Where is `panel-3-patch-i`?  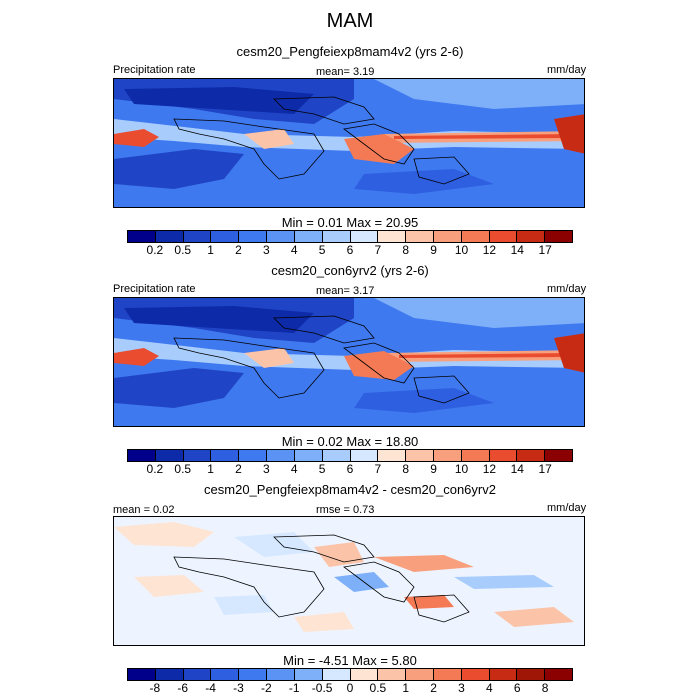
panel-3-patch-i is located at coordinates (244, 605).